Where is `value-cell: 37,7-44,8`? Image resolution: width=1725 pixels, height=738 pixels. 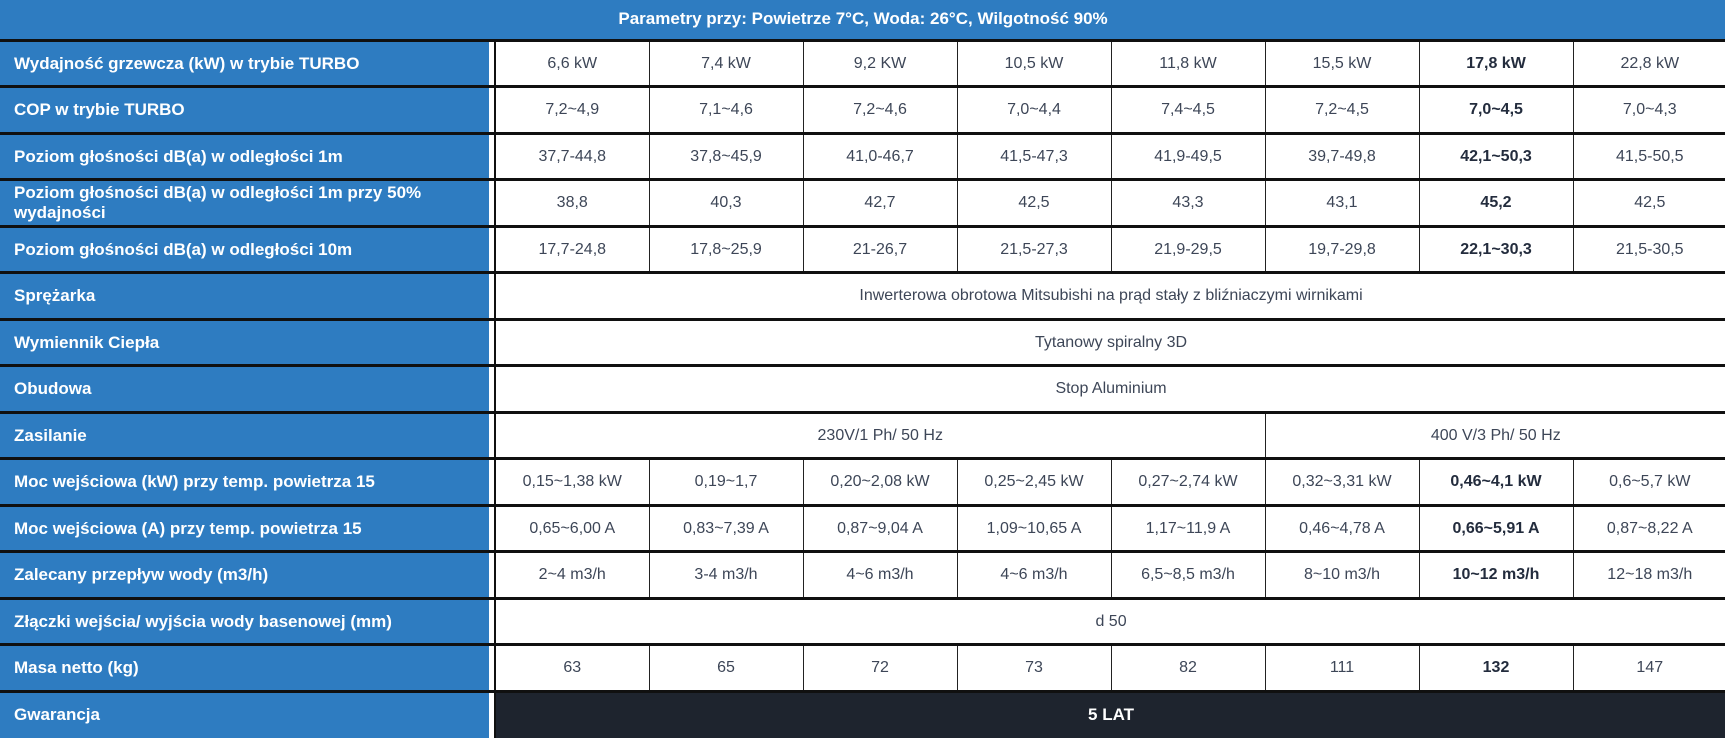 value-cell: 37,7-44,8 is located at coordinates (572, 155).